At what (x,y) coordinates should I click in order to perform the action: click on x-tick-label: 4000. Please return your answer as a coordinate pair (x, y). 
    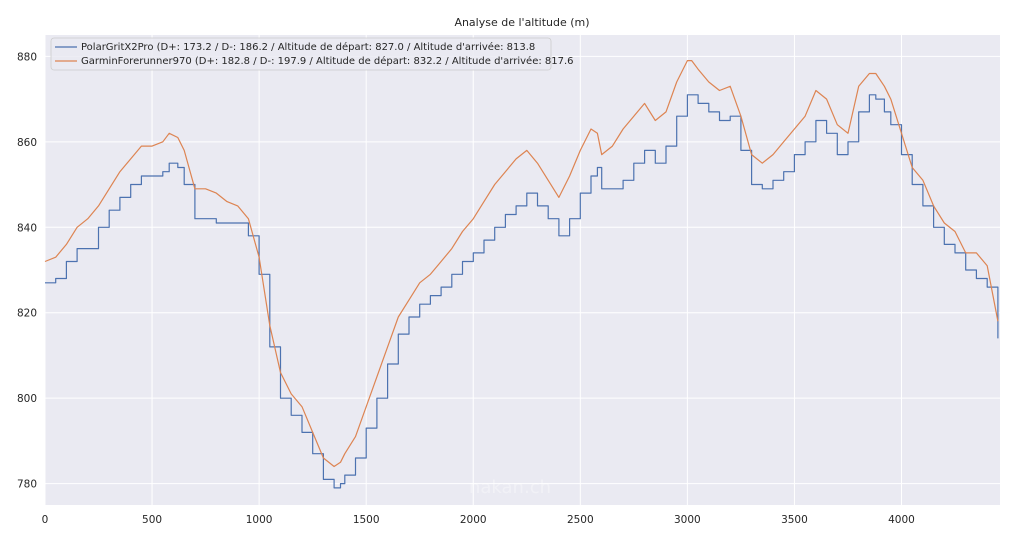
    Looking at the image, I should click on (901, 520).